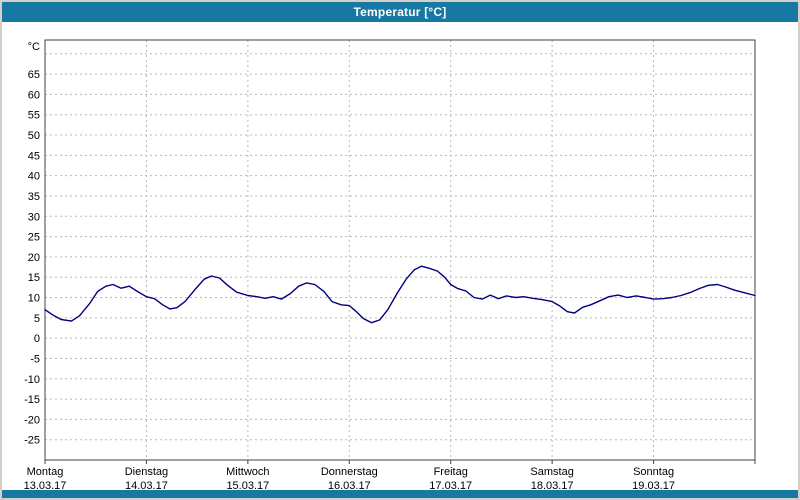  What do you see at coordinates (146, 485) in the screenshot?
I see `x-axis-date-label: 14.03.17` at bounding box center [146, 485].